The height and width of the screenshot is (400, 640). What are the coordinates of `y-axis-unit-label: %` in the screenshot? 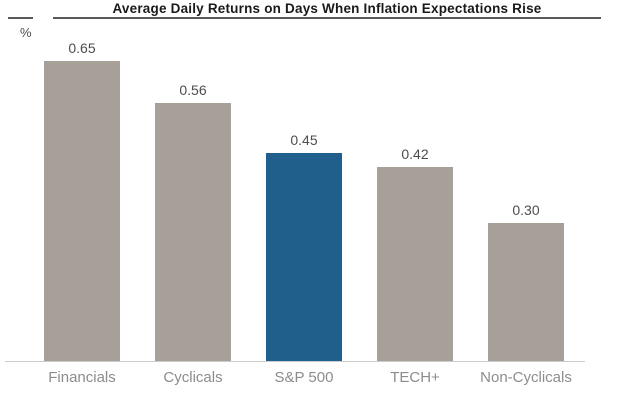 It's located at (26, 32).